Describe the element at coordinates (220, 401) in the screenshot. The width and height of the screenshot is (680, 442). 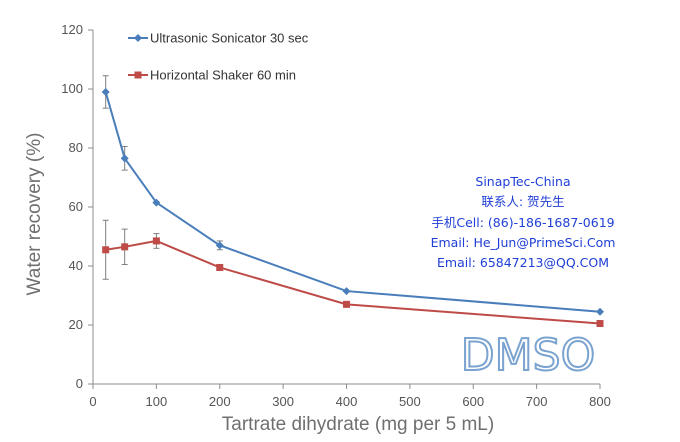
I see `x-tick-label: 200` at that location.